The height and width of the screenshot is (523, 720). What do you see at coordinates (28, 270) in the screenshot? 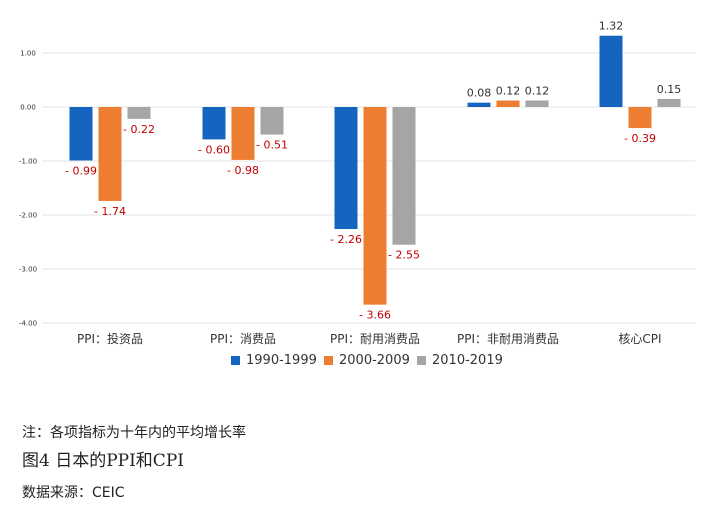
I see `y-tick-label: -3.00` at bounding box center [28, 270].